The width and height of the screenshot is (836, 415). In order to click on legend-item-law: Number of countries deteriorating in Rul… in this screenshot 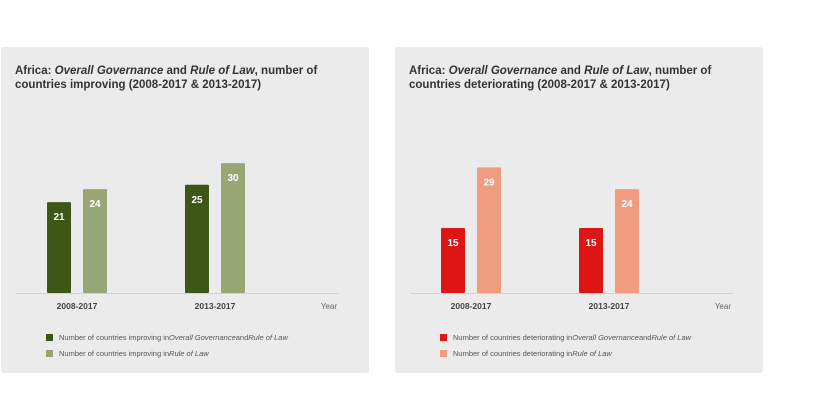, I will do `click(599, 353)`.